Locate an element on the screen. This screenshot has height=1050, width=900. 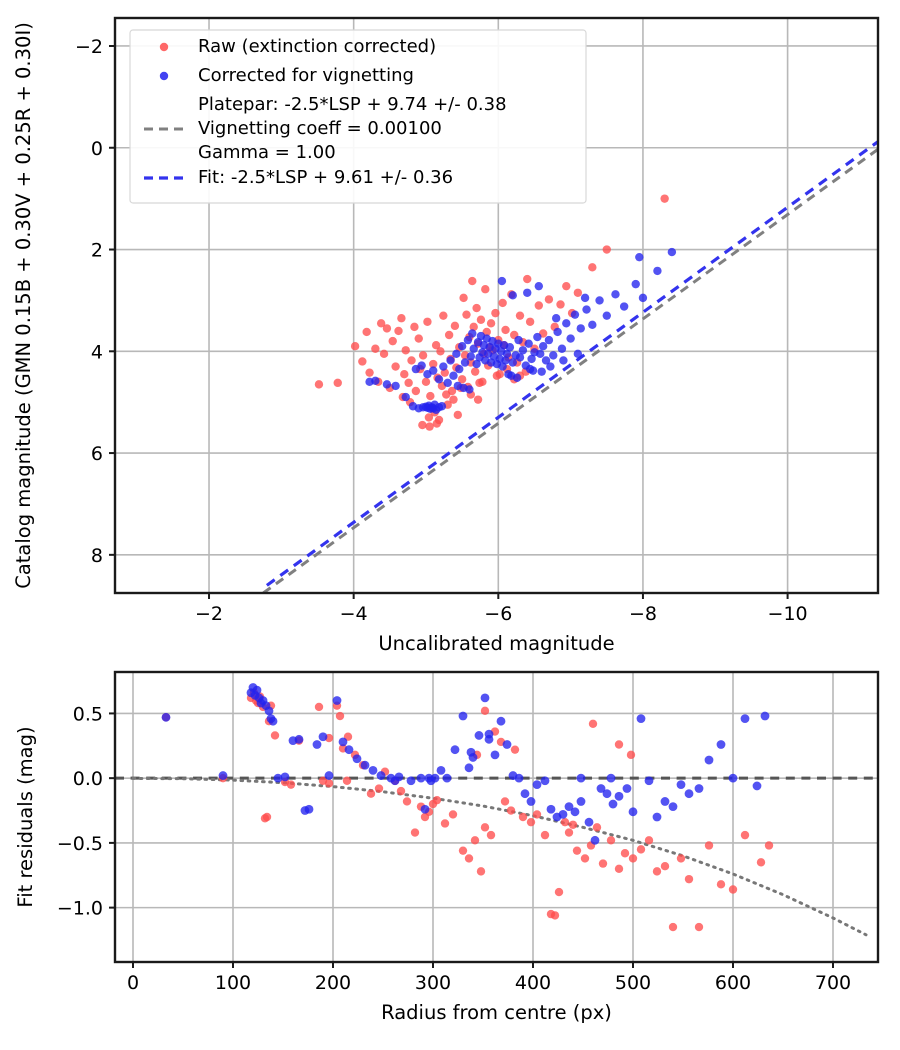
y-tick-label: 0.5 is located at coordinates (88, 714).